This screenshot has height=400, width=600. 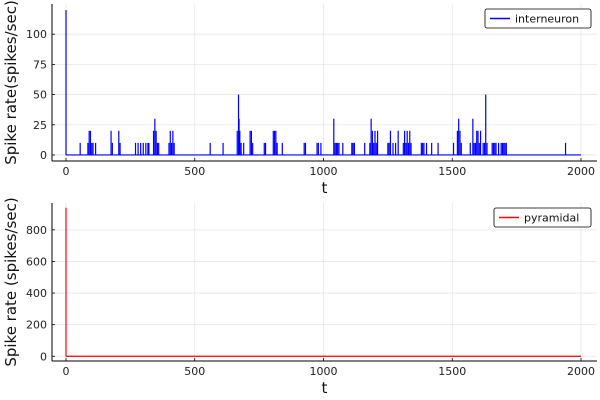 I want to click on y-tick-label: 400, so click(x=36, y=293).